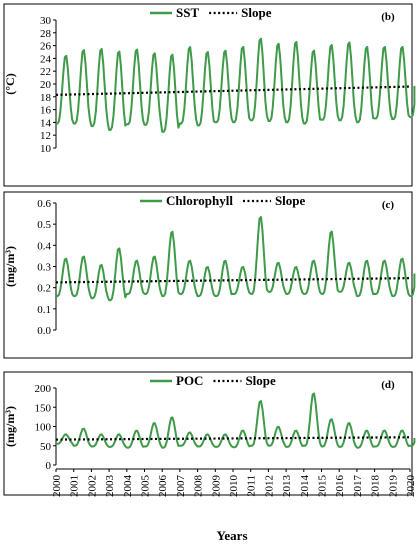 This screenshot has width=418, height=550. What do you see at coordinates (46, 98) in the screenshot?
I see `y-tick-label: 18` at bounding box center [46, 98].